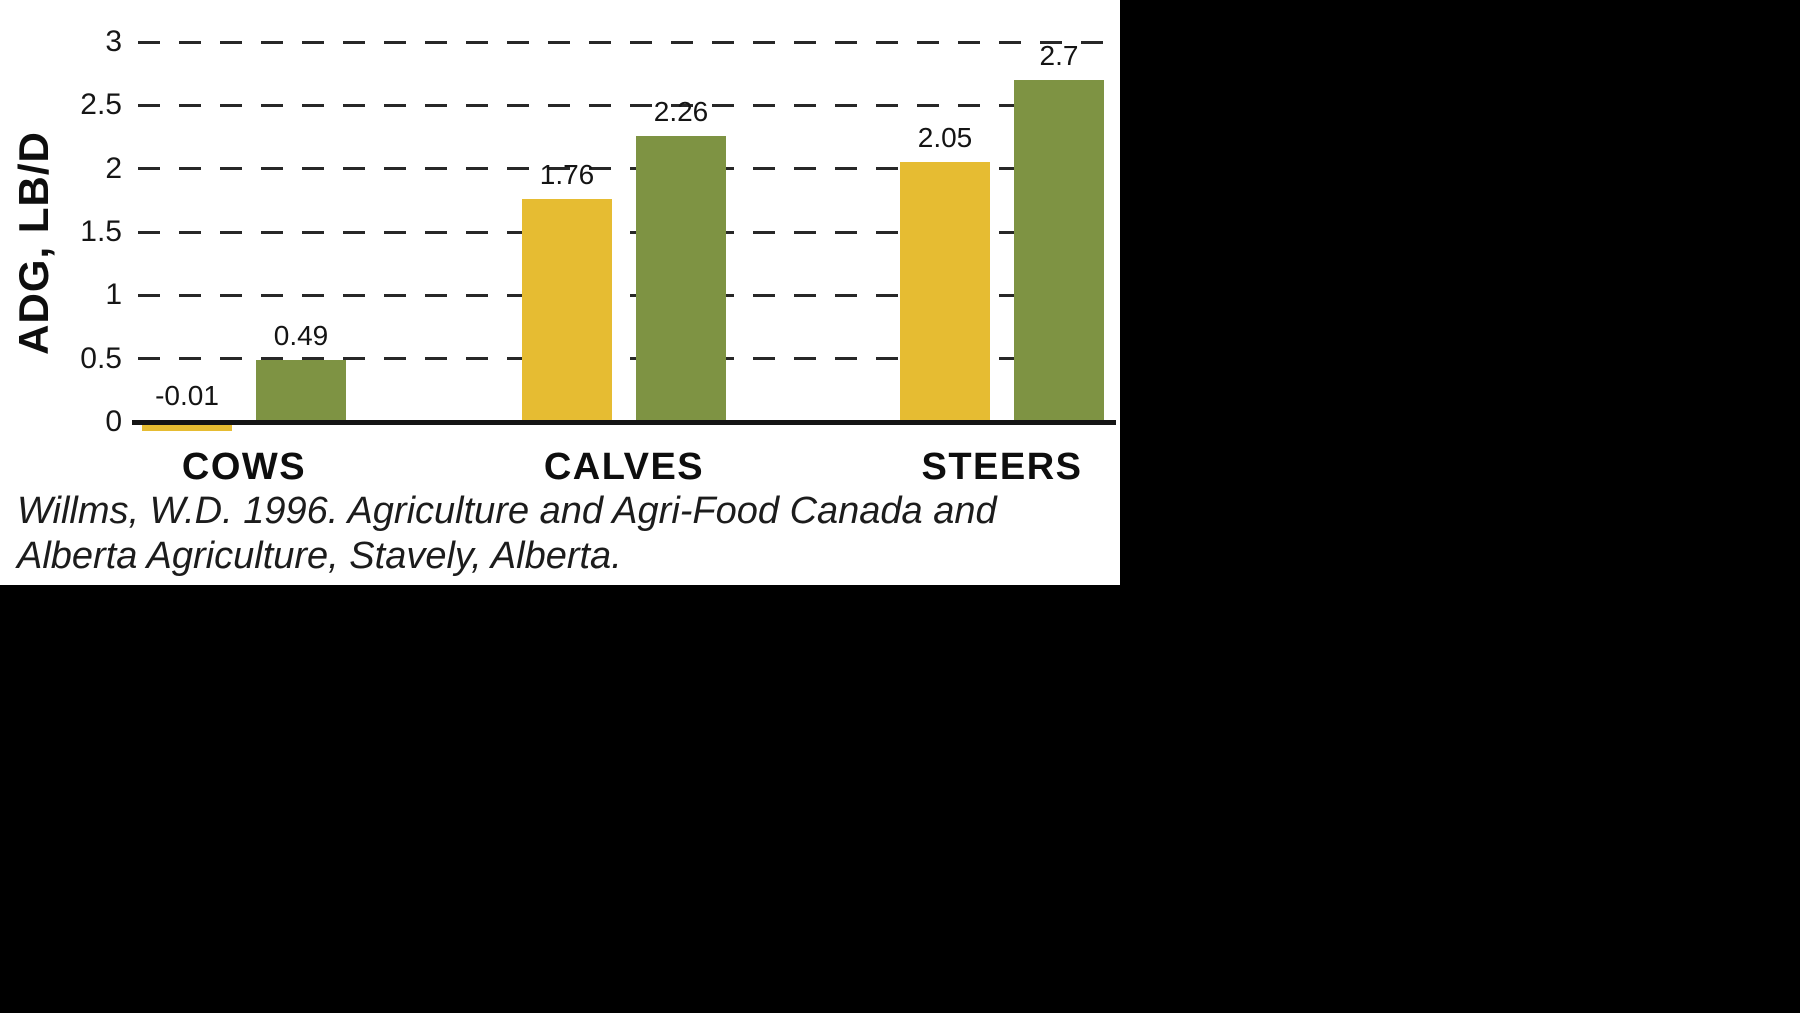 The height and width of the screenshot is (1013, 1800). Describe the element at coordinates (625, 359) in the screenshot. I see `gridline-0.5` at that location.